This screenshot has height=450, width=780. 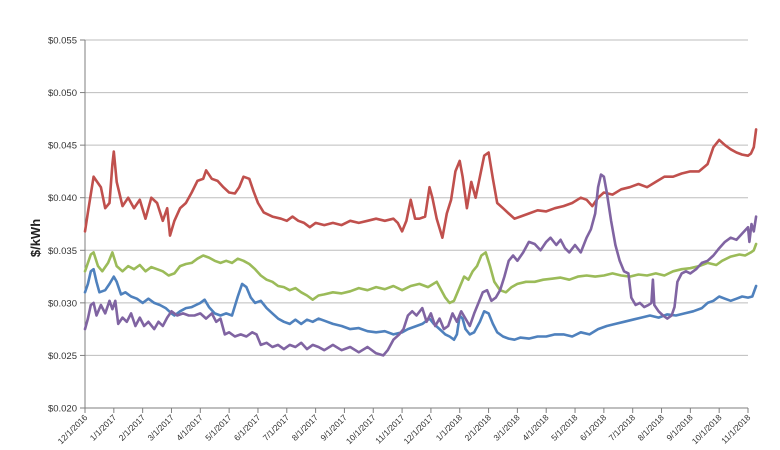 I want to click on y-tick-label: $0.030, so click(x=62, y=303).